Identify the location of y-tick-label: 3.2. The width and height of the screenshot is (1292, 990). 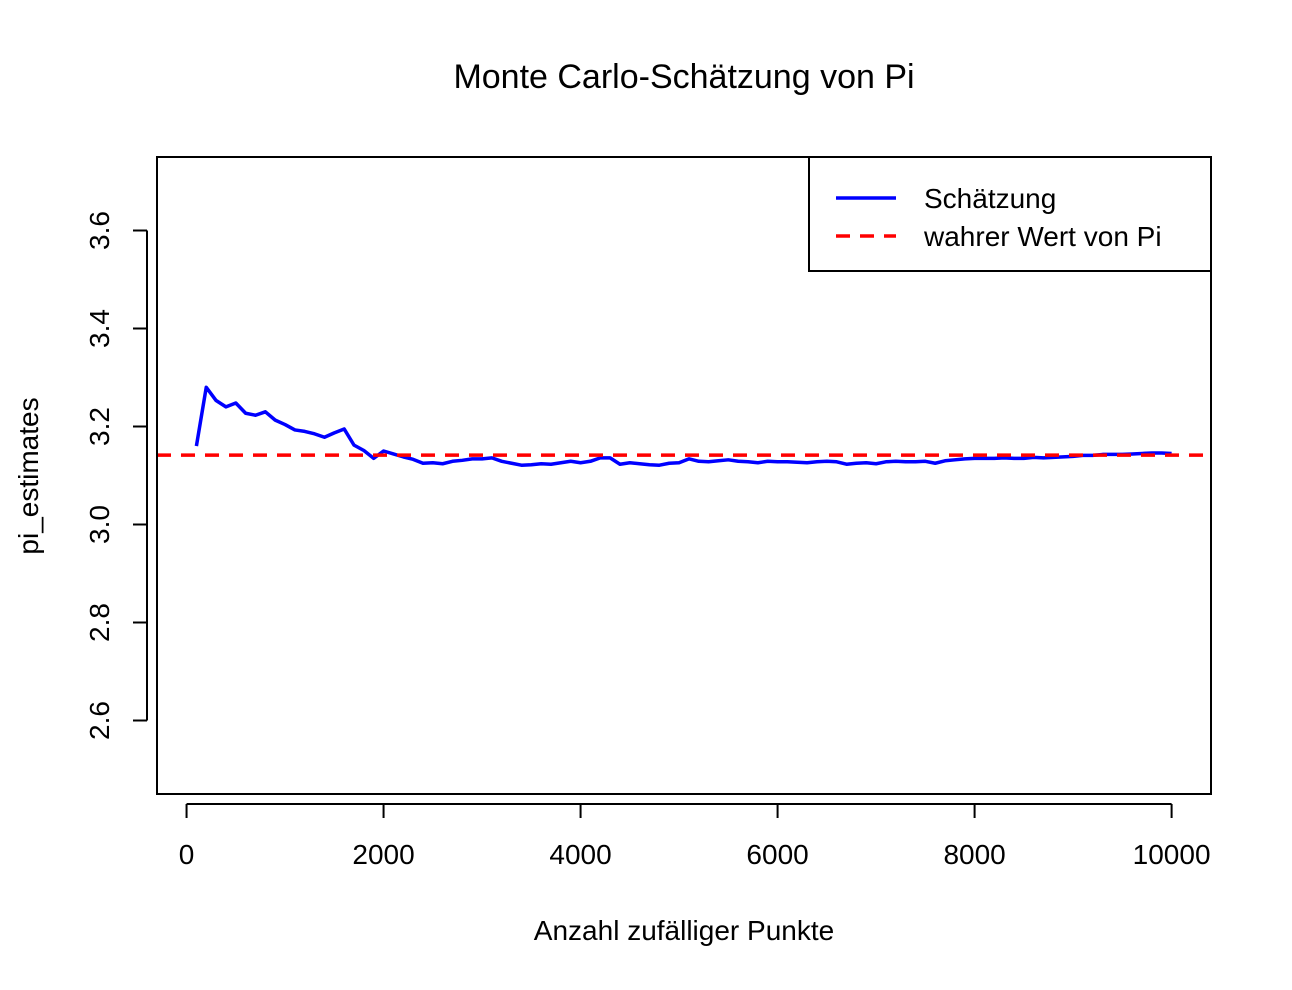
(99, 426).